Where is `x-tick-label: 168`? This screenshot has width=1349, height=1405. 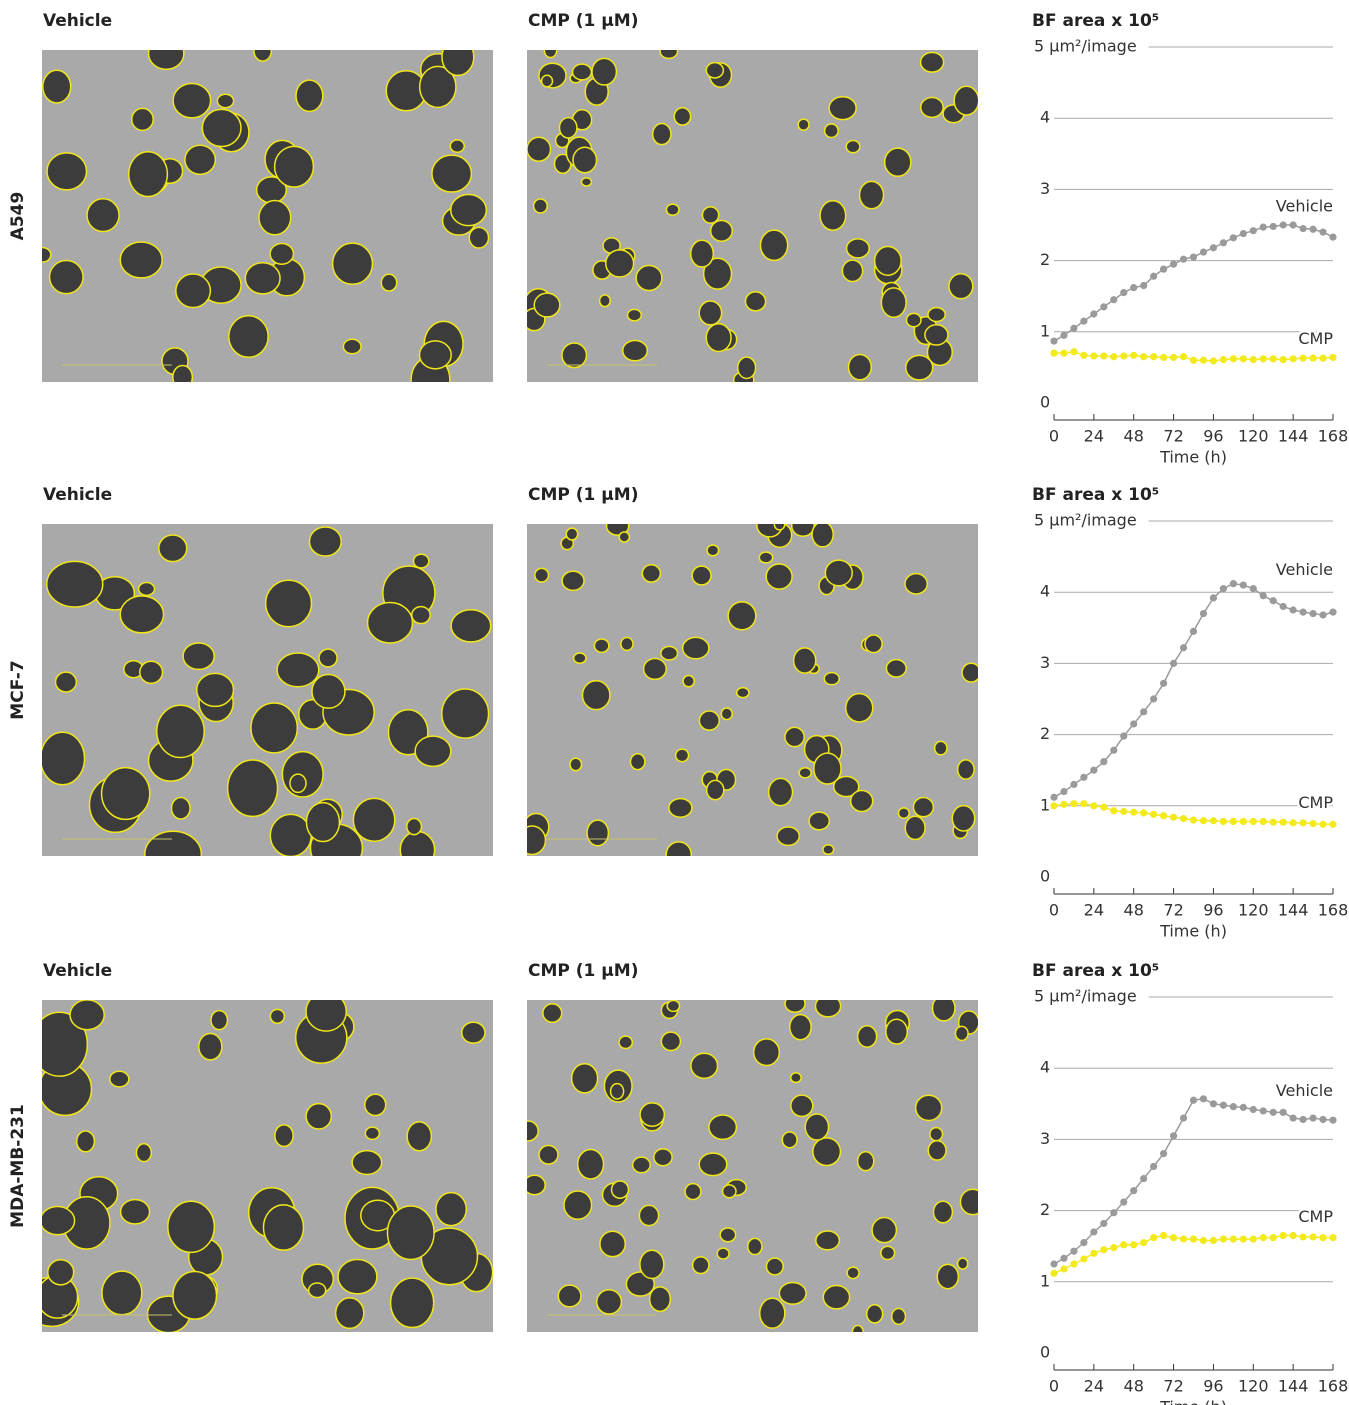
x-tick-label: 168 is located at coordinates (1333, 910).